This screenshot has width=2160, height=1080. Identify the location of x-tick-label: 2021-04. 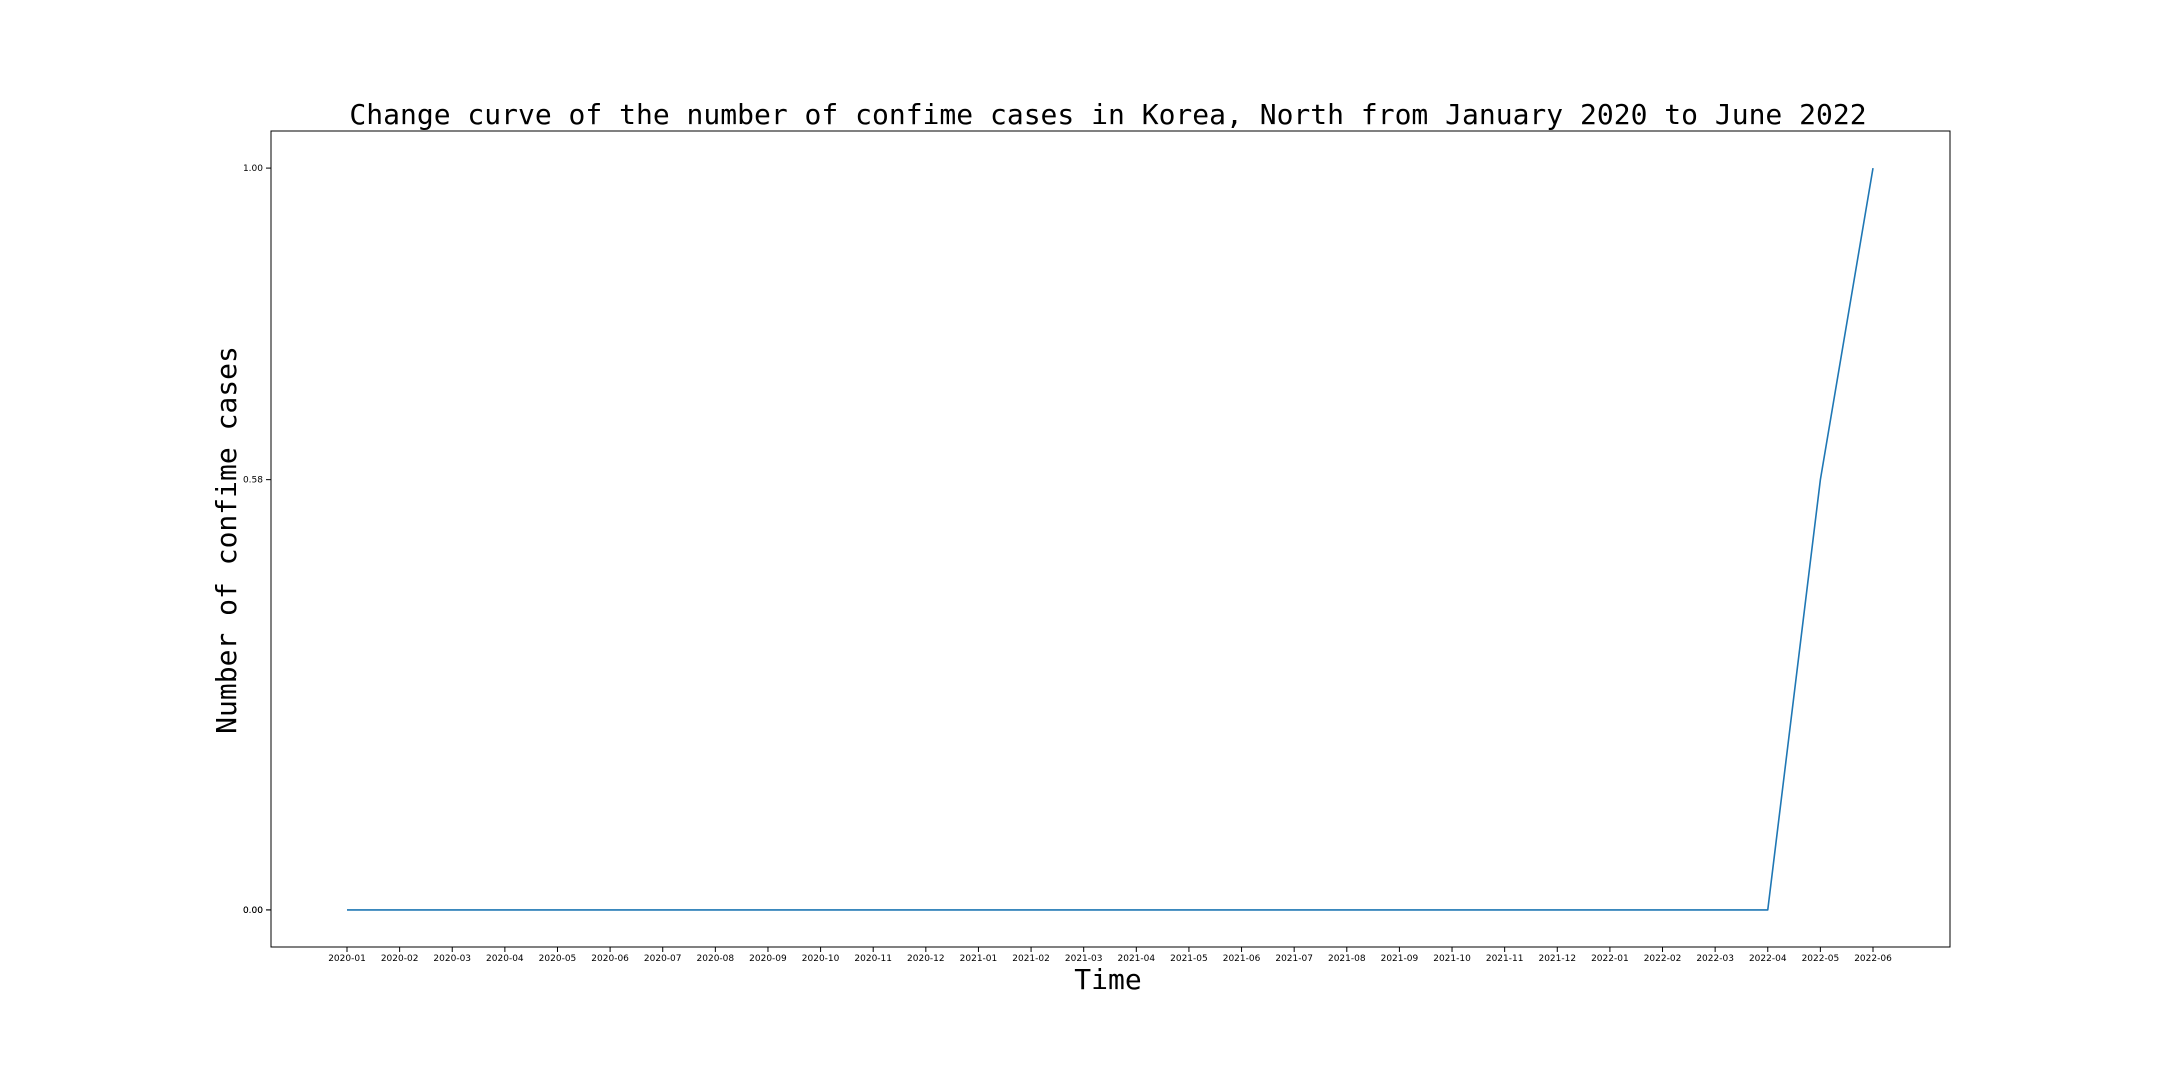
(1137, 959).